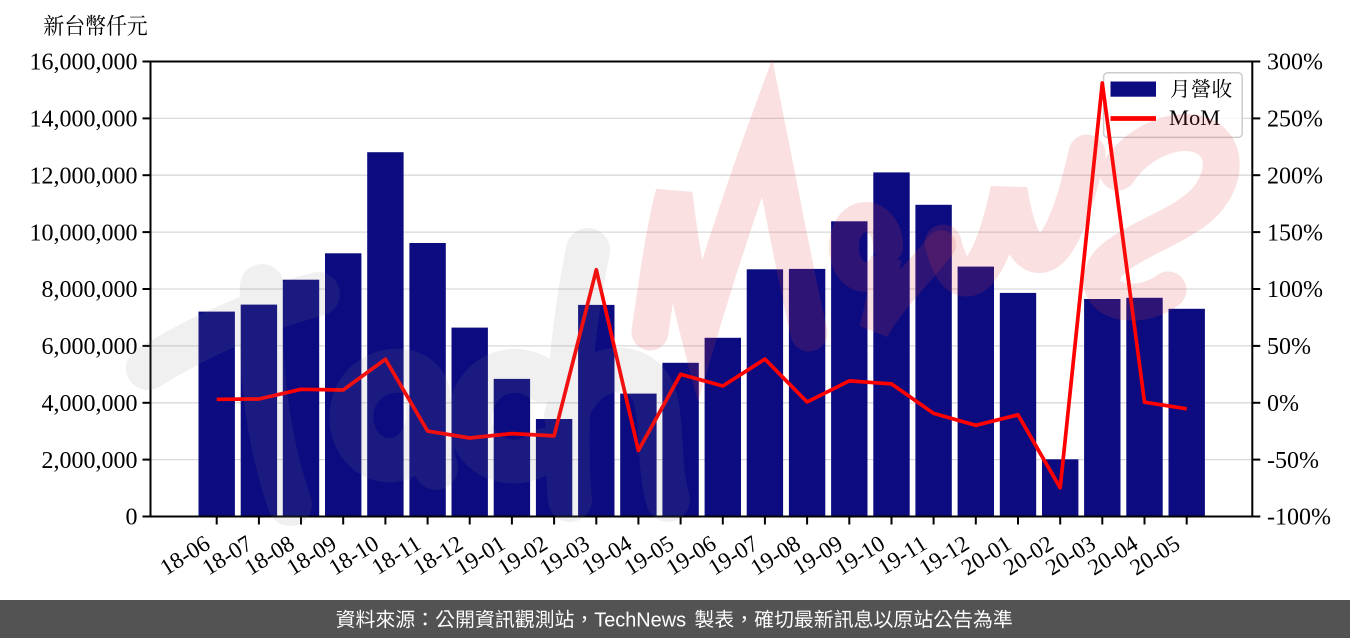 This screenshot has height=638, width=1350. I want to click on svg-text: 100%, so click(1295, 290).